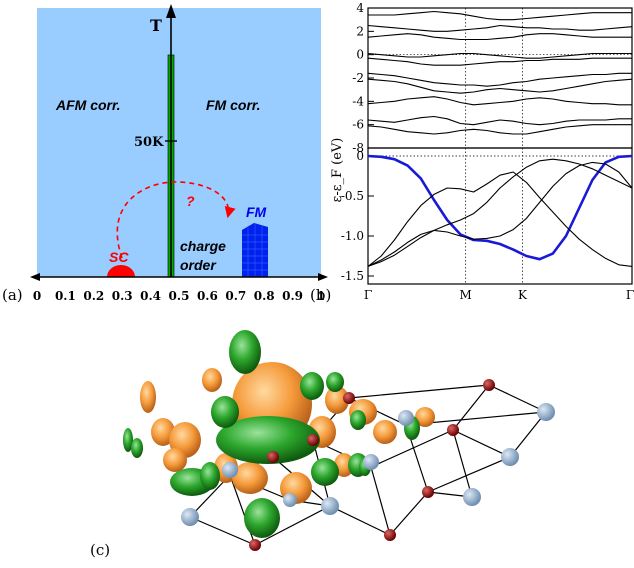  What do you see at coordinates (149, 142) in the screenshot?
I see `fifty-k-label: 50K` at bounding box center [149, 142].